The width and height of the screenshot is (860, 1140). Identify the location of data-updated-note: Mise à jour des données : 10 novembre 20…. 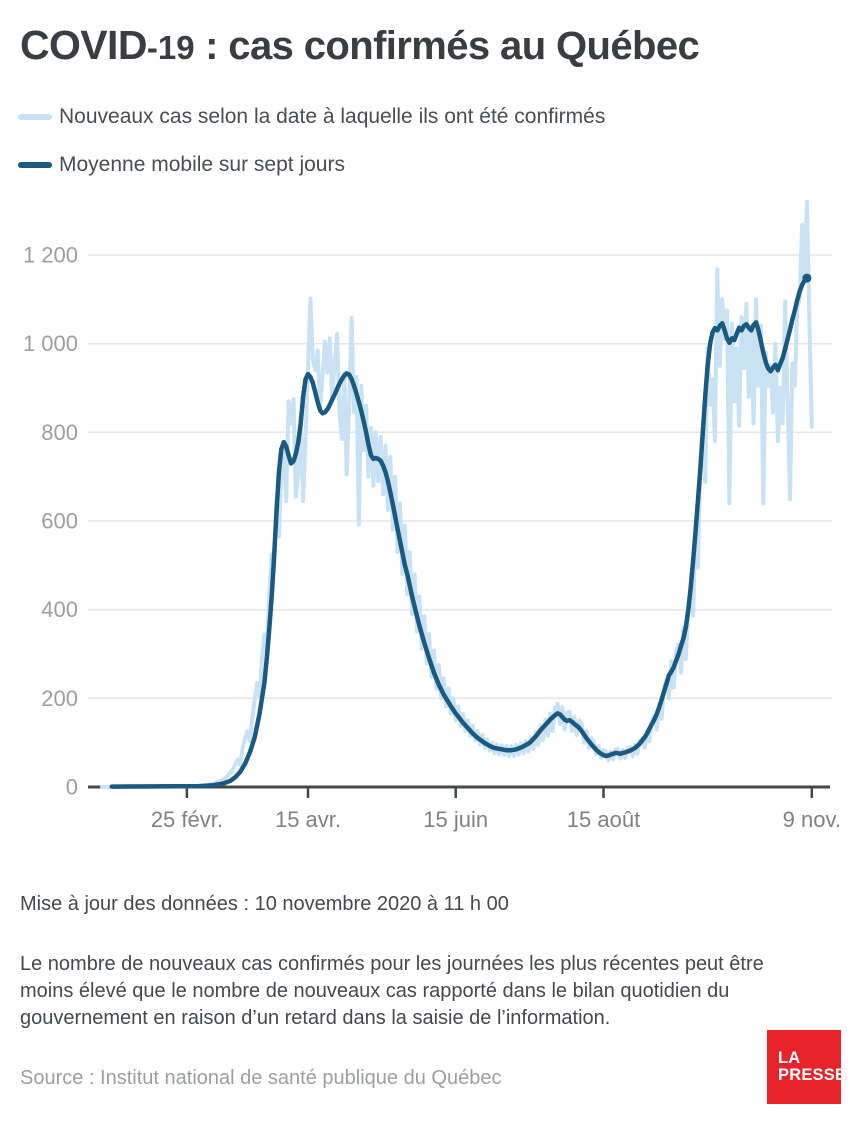
(264, 904).